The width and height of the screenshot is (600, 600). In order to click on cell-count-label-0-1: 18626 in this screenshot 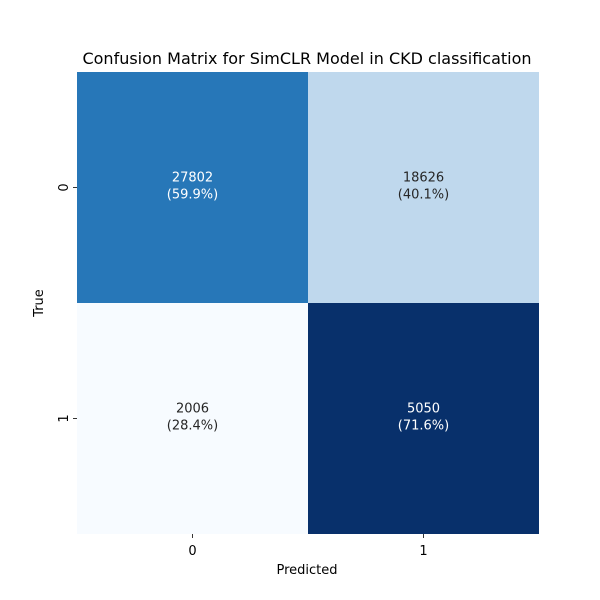, I will do `click(423, 178)`.